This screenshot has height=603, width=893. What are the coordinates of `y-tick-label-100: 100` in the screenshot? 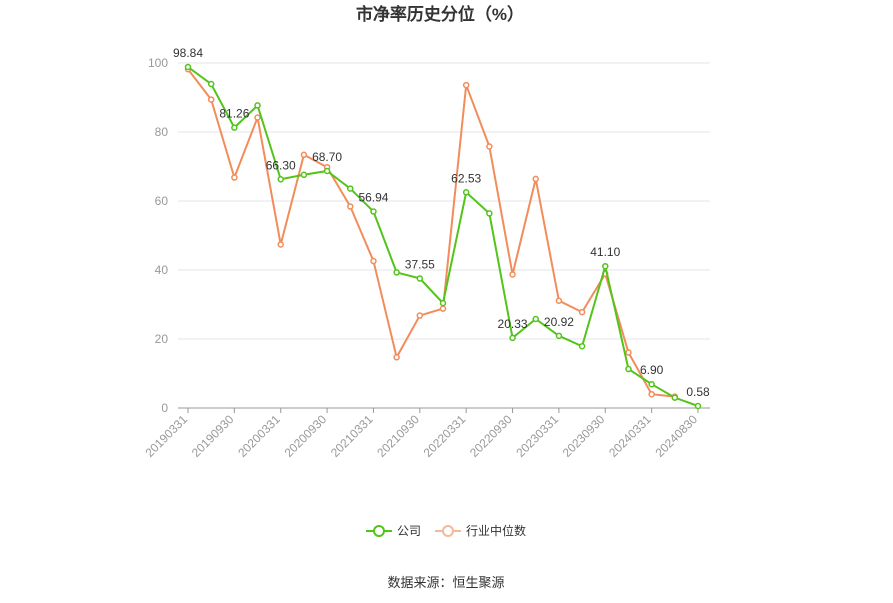 It's located at (158, 63).